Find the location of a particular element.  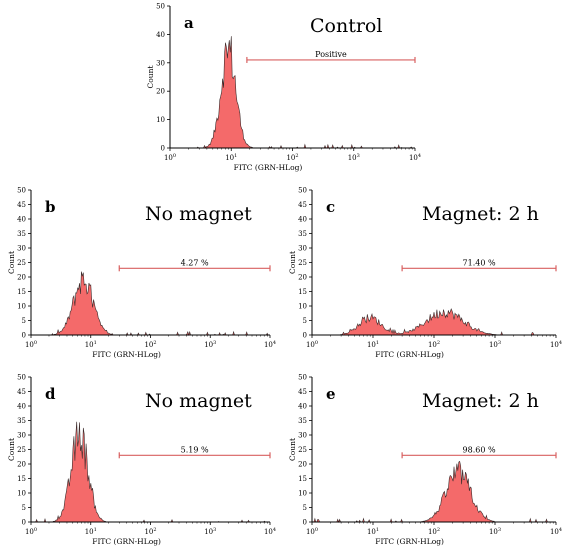

gate-label: 98.60 % is located at coordinates (479, 449).